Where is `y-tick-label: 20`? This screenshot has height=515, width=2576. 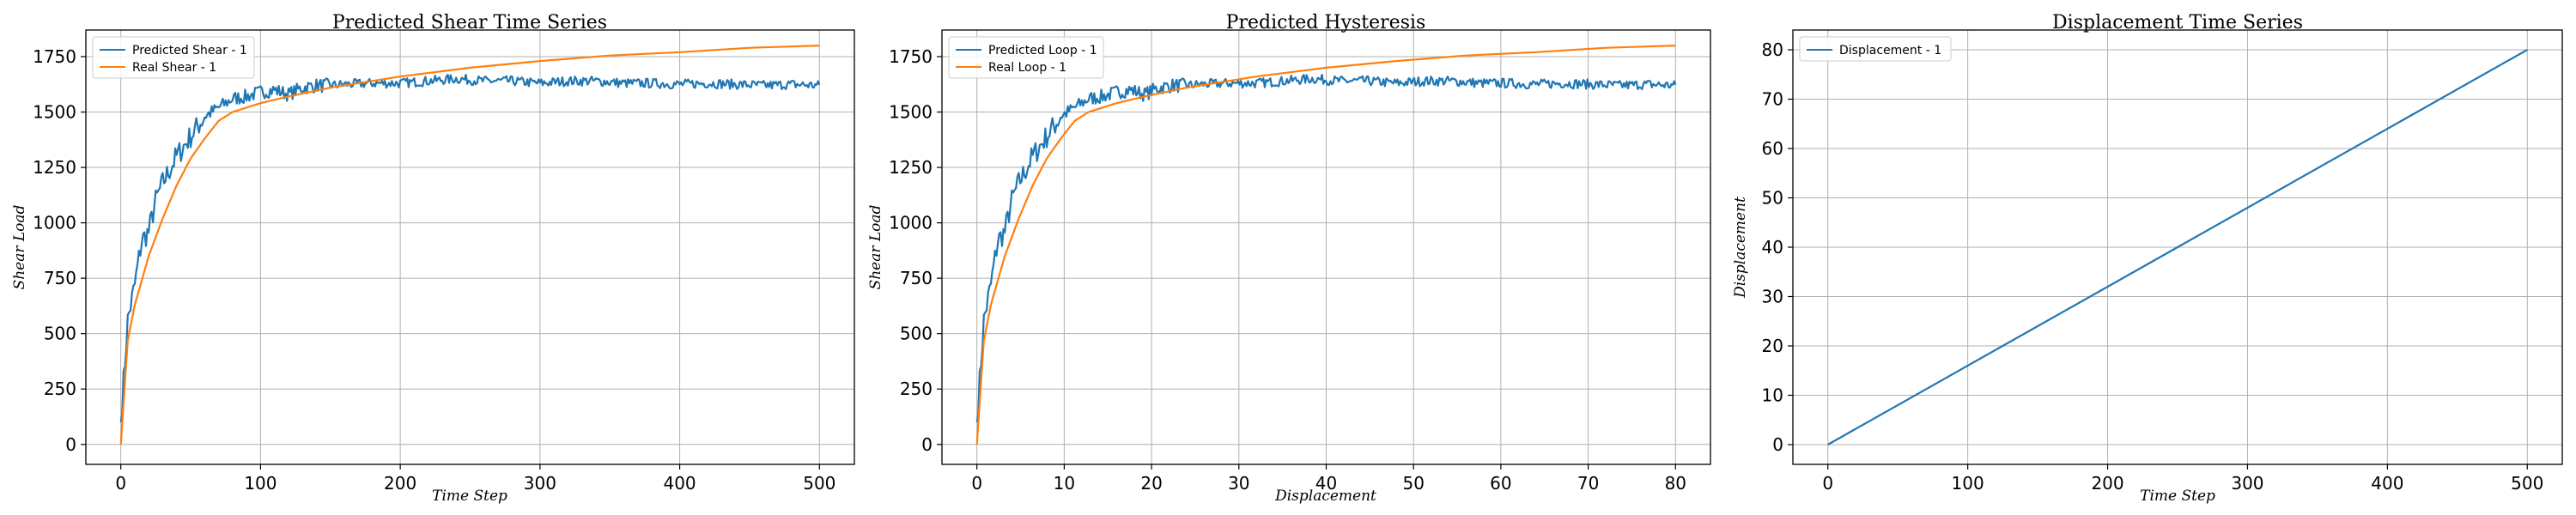
y-tick-label: 20 is located at coordinates (1772, 346).